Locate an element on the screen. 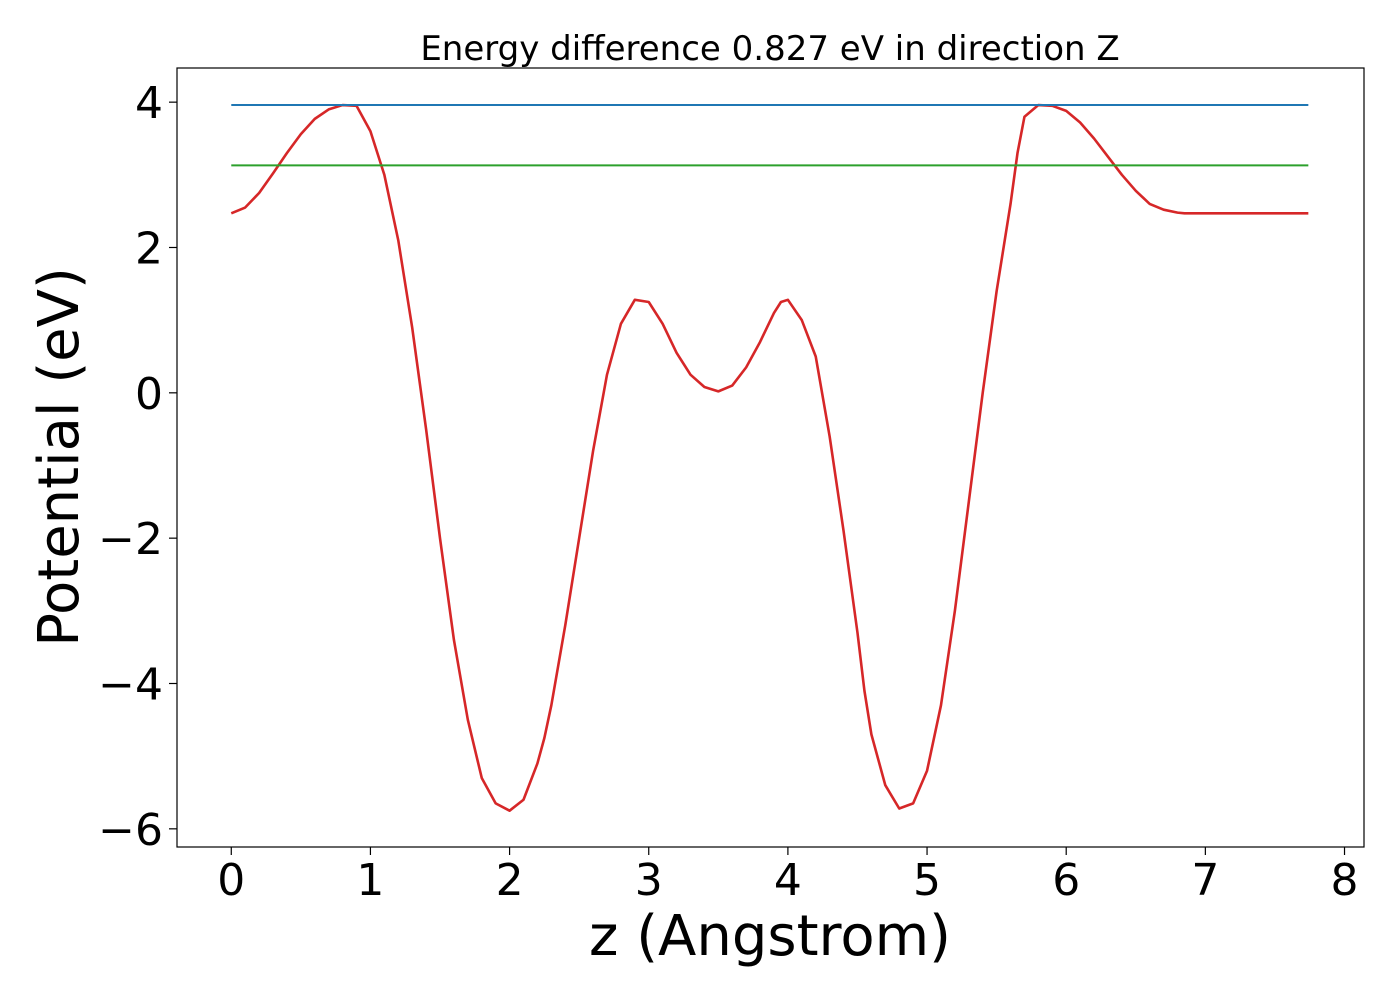 This screenshot has height=1000, width=1400. y-tick-label: 4 is located at coordinates (149, 103).